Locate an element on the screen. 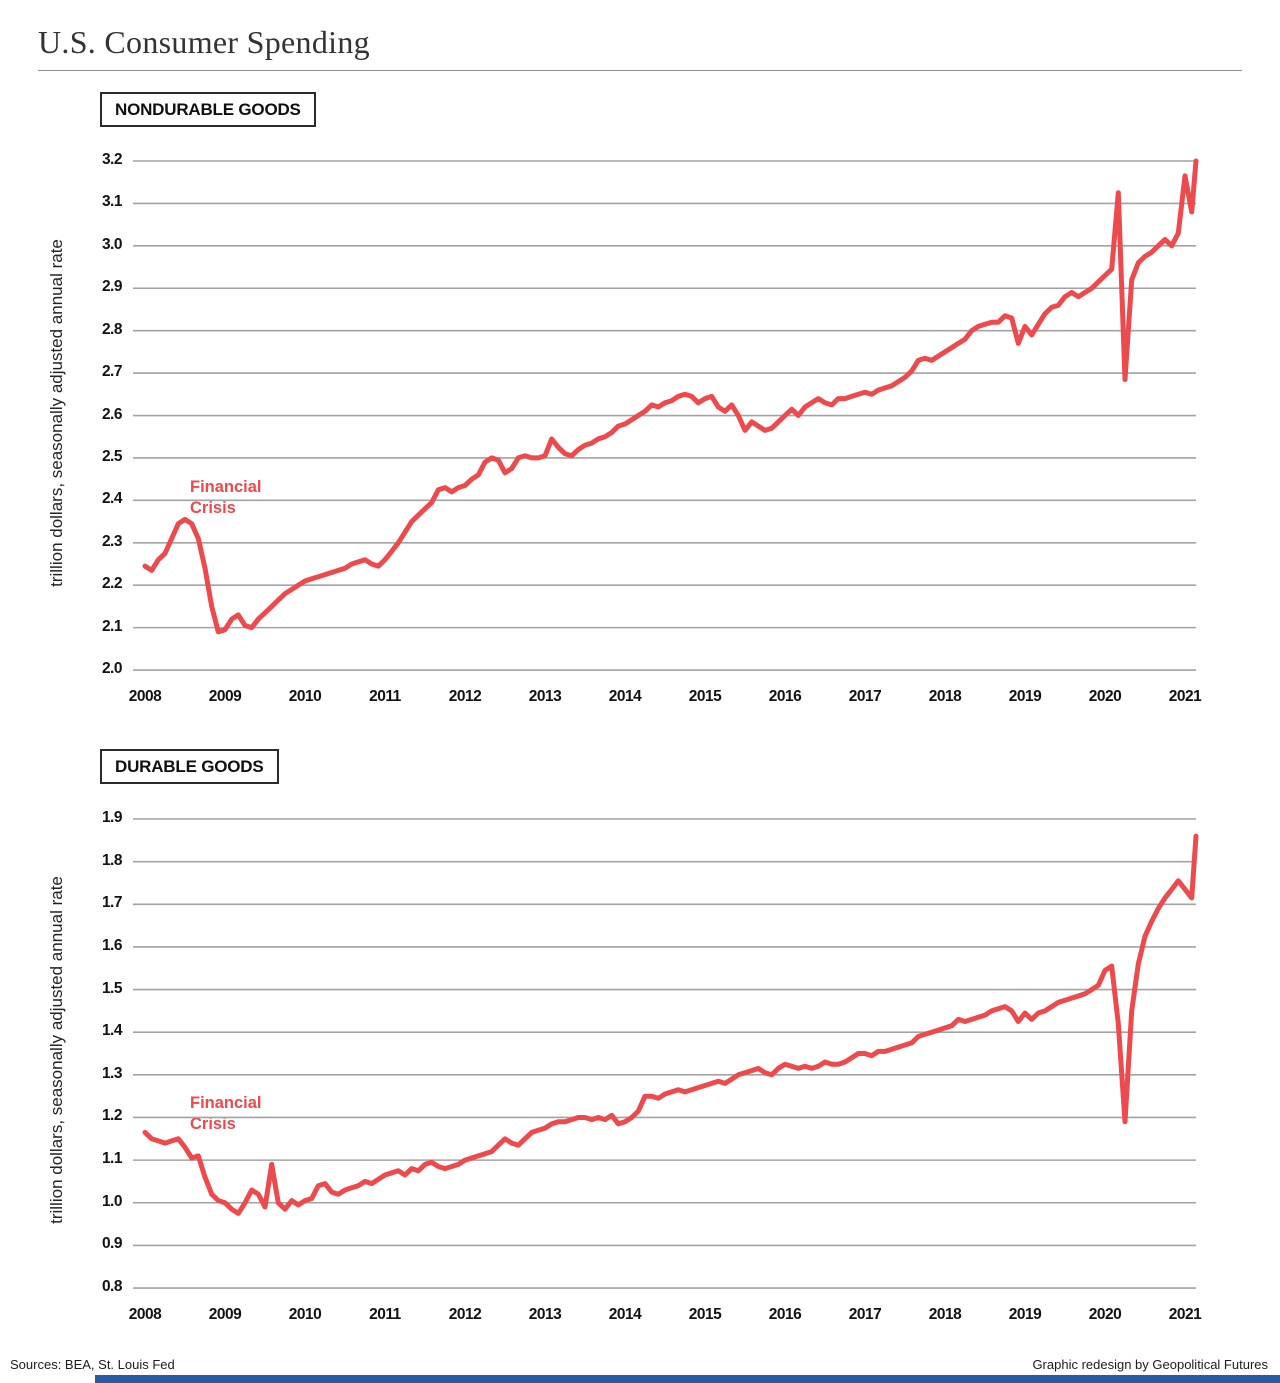 This screenshot has height=1383, width=1280. y-tick-label: 2.1 is located at coordinates (112, 626).